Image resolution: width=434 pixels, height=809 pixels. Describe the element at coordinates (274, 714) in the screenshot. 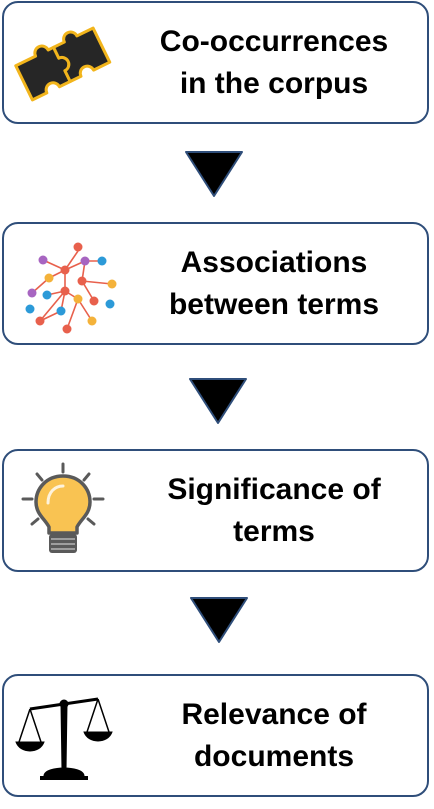

I see `step-label-line-1: Relevance of` at that location.